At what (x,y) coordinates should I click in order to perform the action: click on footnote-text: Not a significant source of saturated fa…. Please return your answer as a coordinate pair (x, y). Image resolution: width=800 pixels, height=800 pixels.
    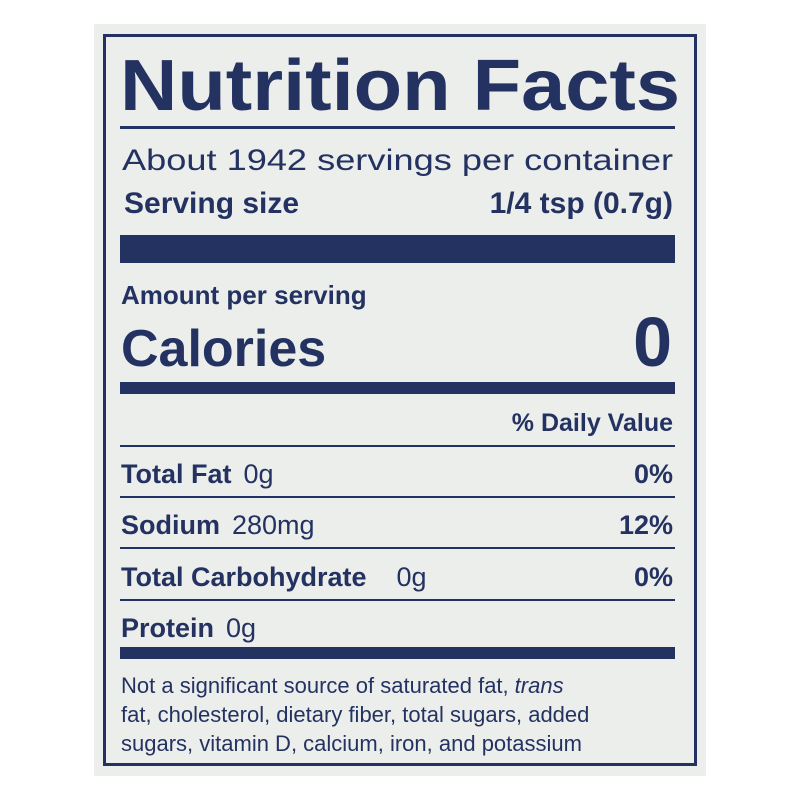
    Looking at the image, I should click on (315, 685).